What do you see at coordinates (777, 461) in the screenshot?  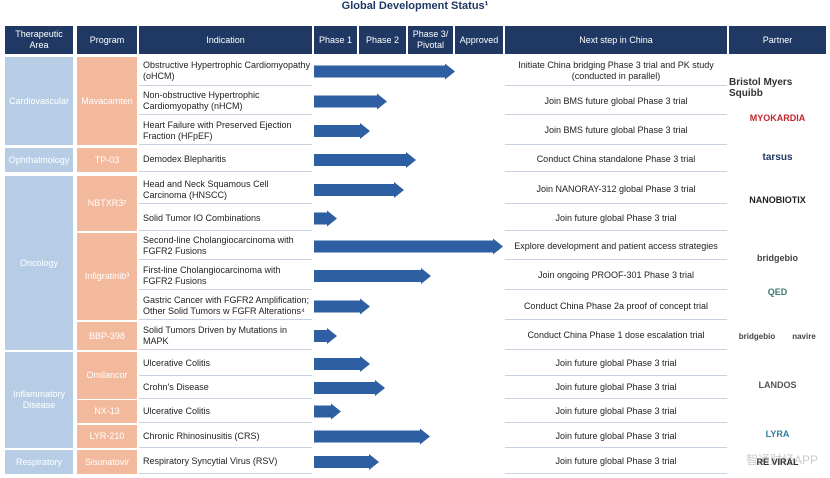 I see `partner-logo: RE VIRAL` at bounding box center [777, 461].